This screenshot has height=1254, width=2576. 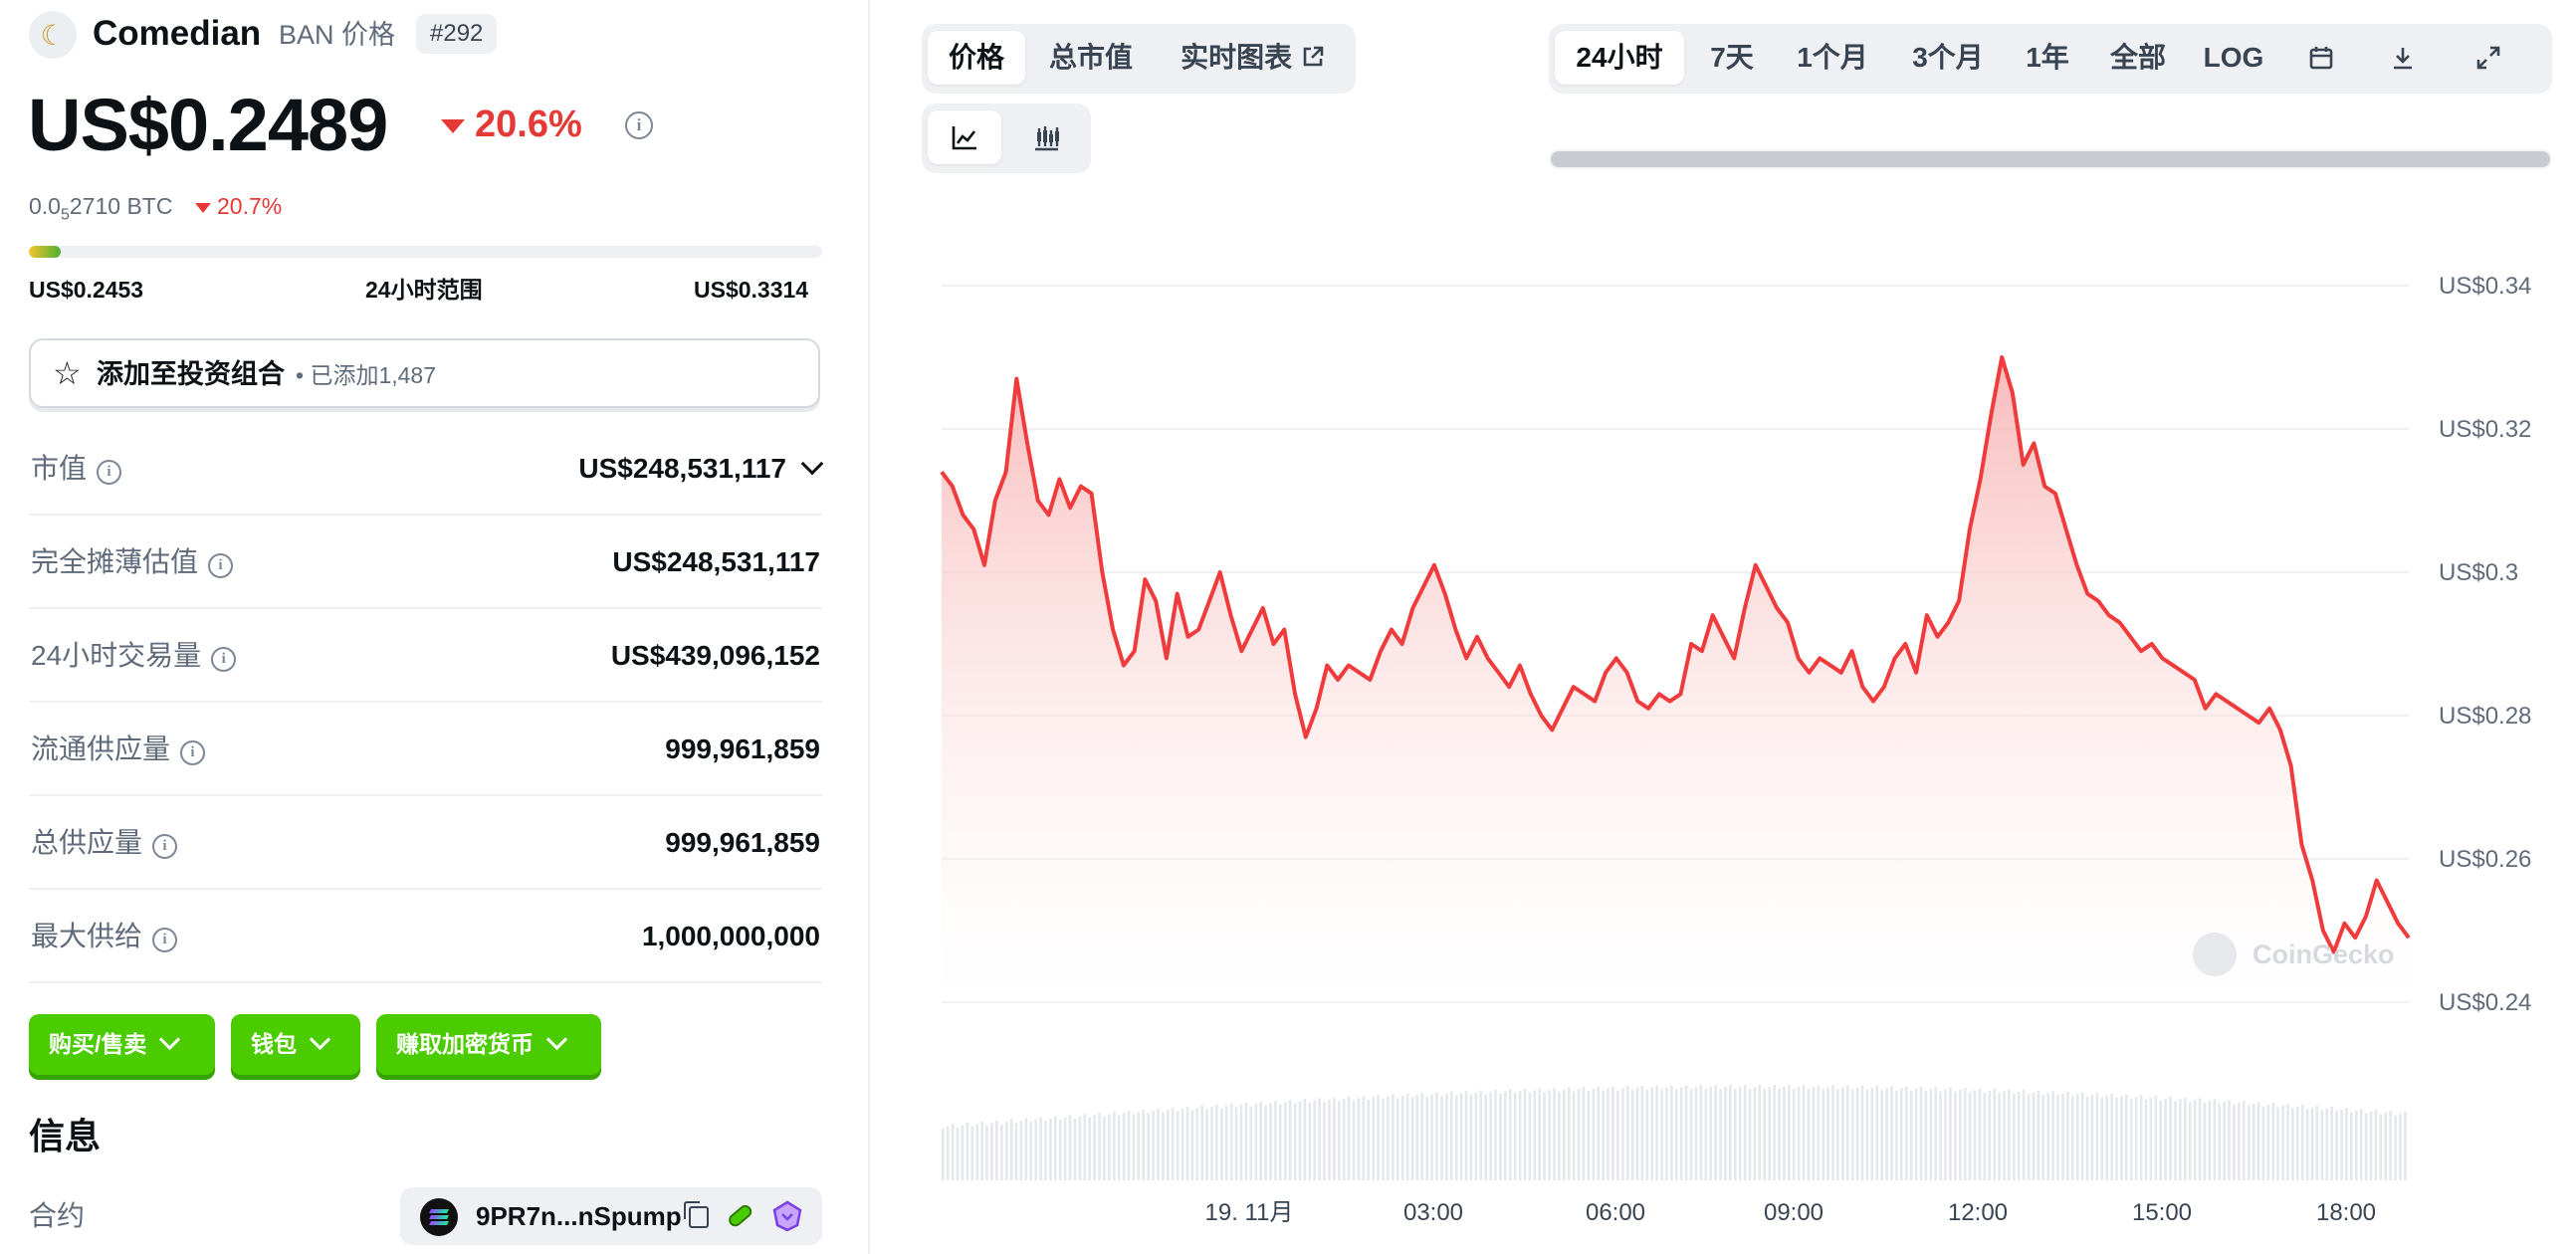 I want to click on external-link-icon, so click(x=1313, y=56).